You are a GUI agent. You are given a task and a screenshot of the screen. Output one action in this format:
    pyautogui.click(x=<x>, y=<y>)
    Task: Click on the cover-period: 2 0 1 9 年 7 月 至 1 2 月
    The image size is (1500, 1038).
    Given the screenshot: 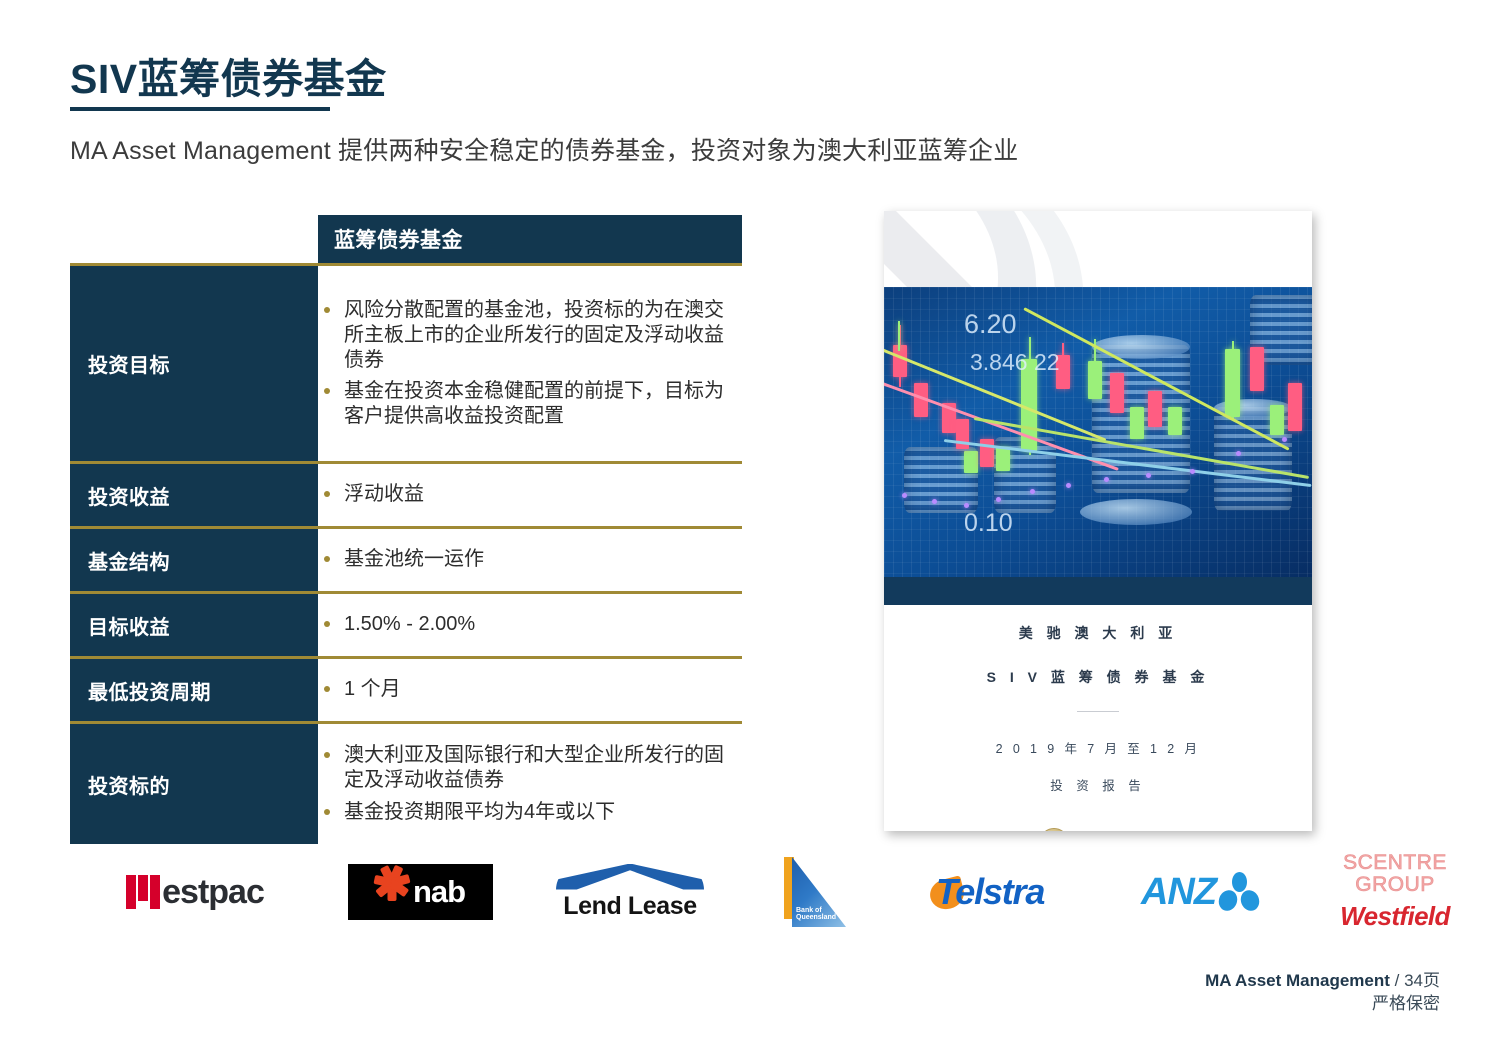 What is the action you would take?
    pyautogui.click(x=1098, y=749)
    